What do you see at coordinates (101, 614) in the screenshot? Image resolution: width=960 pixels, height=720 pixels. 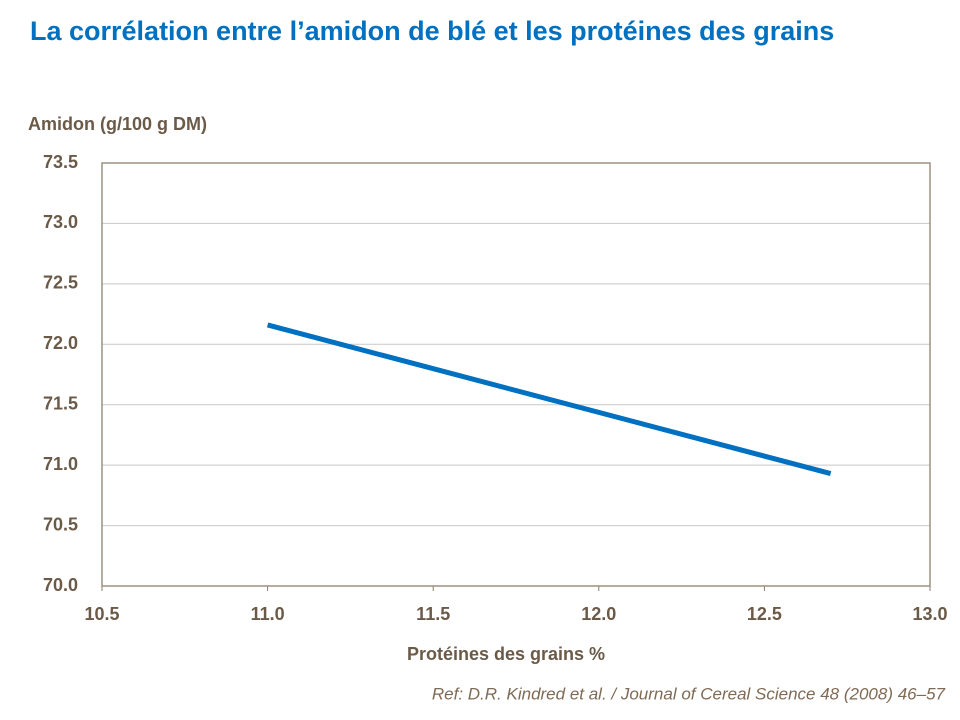 I see `x-tick-label: 10.5` at bounding box center [101, 614].